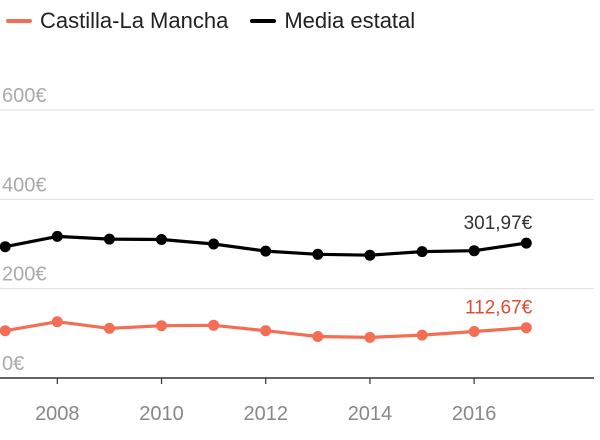 This screenshot has width=600, height=440. I want to click on y-tick-label-200: 200€, so click(24, 275).